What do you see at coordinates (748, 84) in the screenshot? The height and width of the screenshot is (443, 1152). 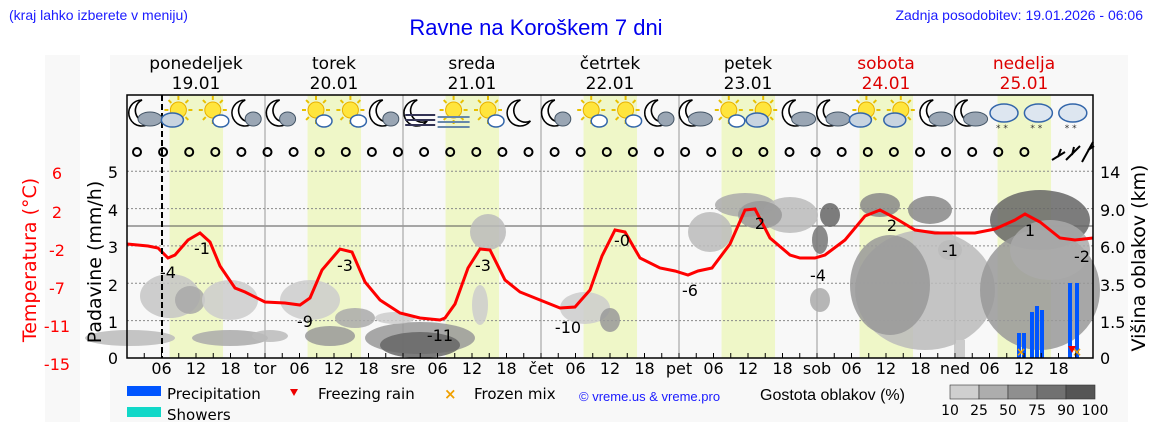 I see `day-date: 23.01` at bounding box center [748, 84].